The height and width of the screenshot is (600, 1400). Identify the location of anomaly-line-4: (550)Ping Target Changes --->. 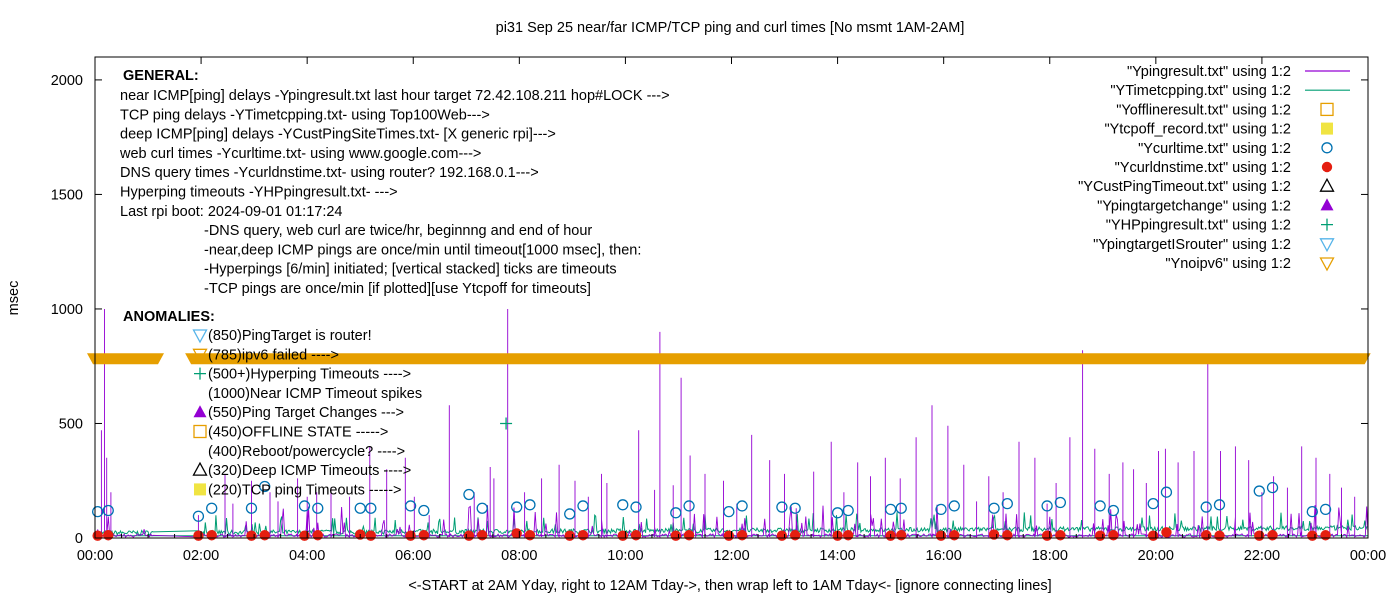
(306, 413).